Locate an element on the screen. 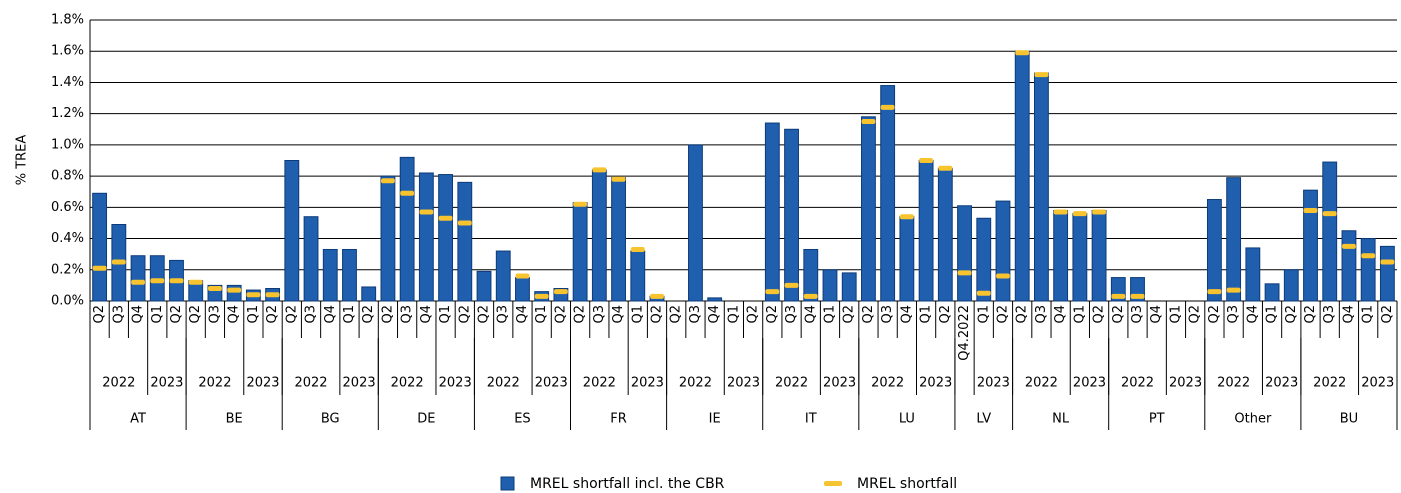  y-tick-label: 1.4% is located at coordinates (67, 82).